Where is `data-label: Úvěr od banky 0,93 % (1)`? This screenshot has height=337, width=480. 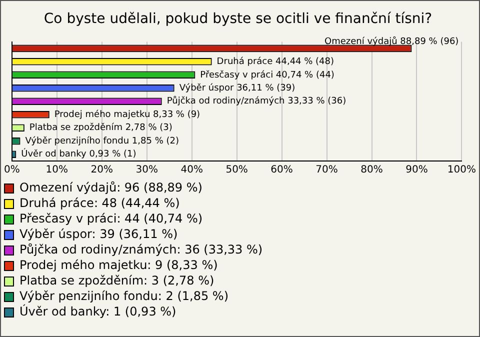 data-label: Úvěr od banky 0,93 % (1) is located at coordinates (78, 154).